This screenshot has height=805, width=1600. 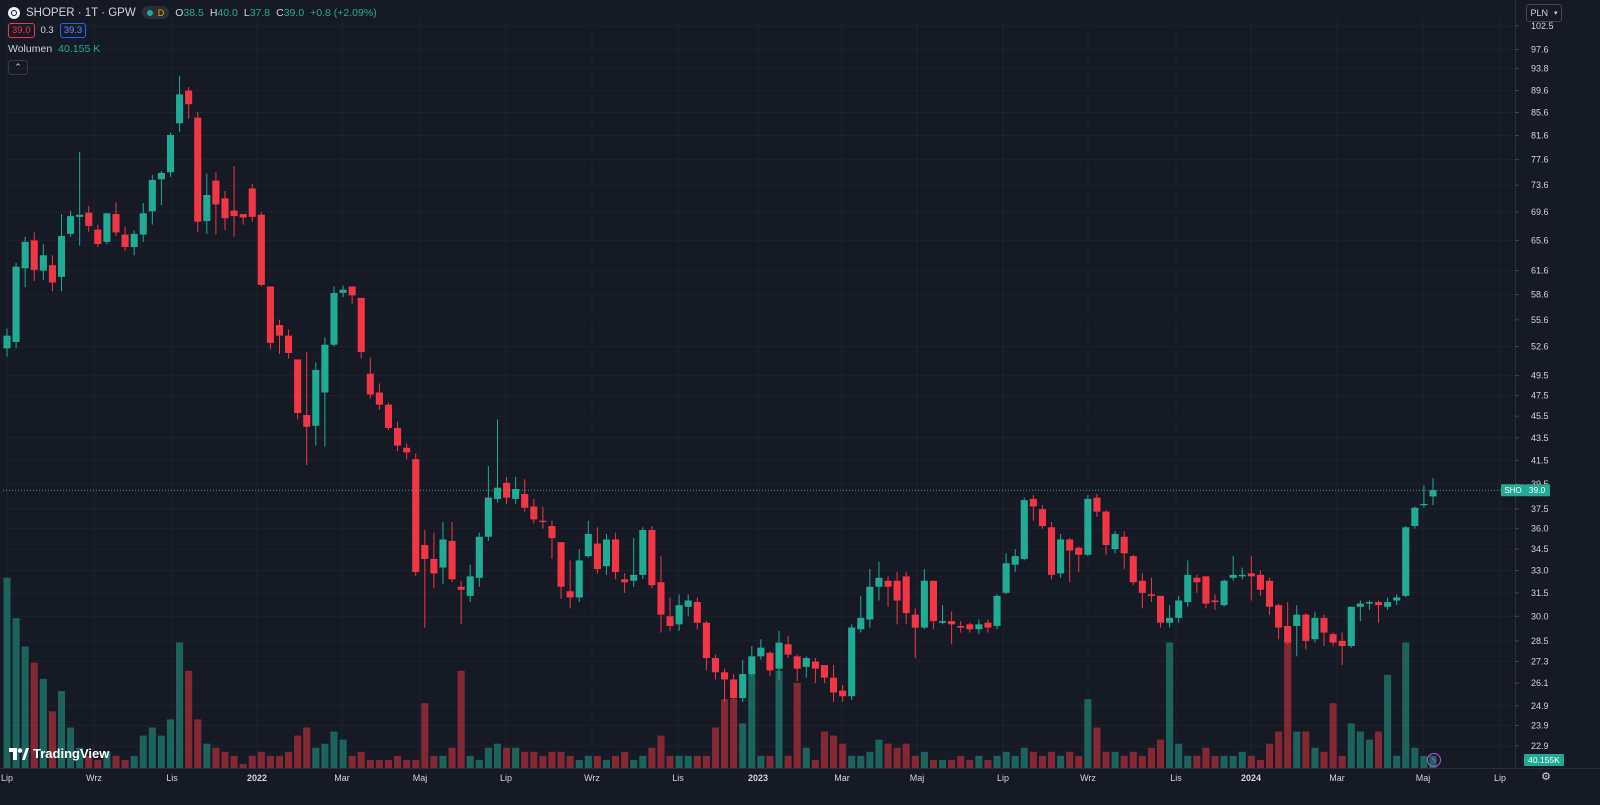 What do you see at coordinates (592, 778) in the screenshot?
I see `time-tick-label: Wrz` at bounding box center [592, 778].